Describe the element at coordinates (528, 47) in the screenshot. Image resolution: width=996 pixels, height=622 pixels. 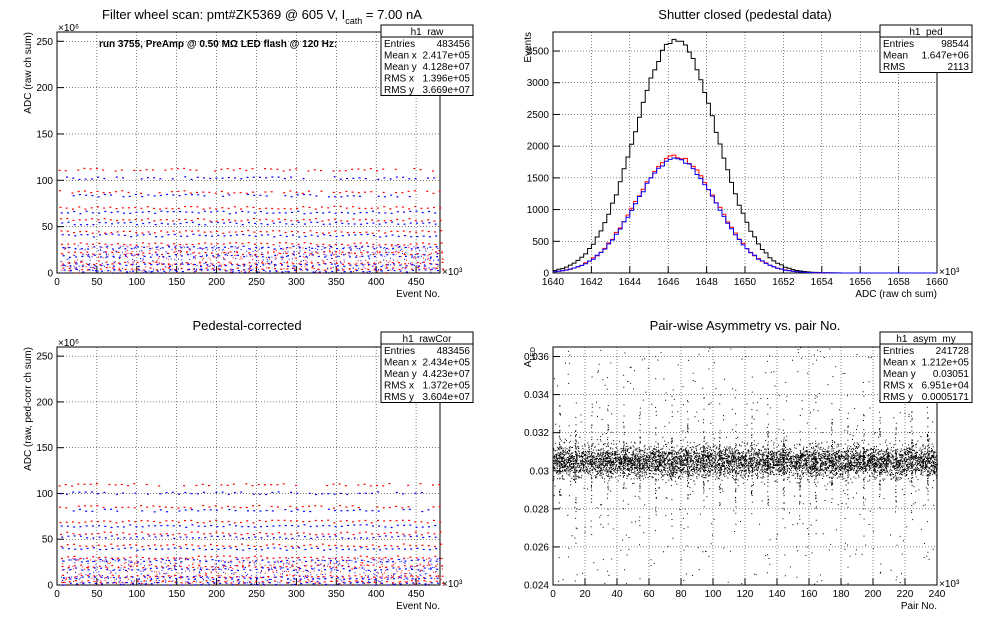
I see `y-axis-label-main: Events` at that location.